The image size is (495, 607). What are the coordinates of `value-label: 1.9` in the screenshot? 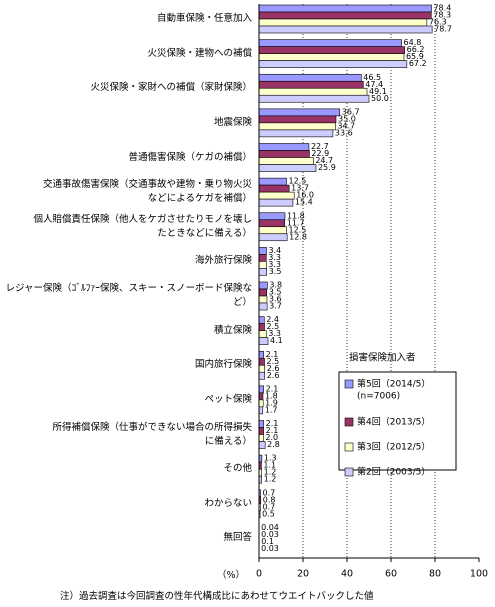 It's located at (271, 402).